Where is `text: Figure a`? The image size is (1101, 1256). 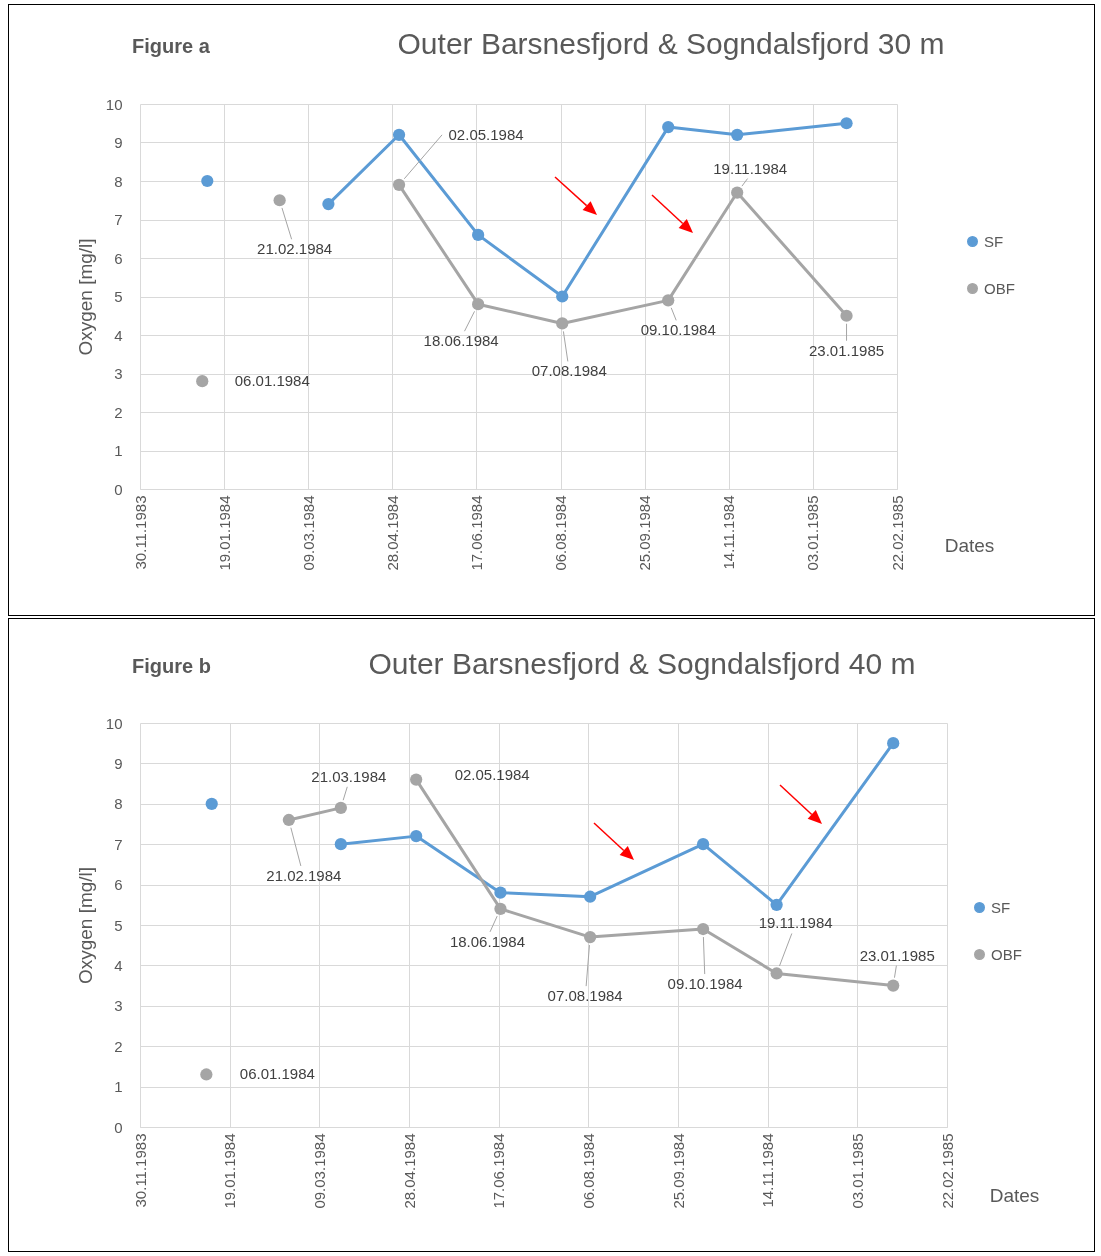 text: Figure a is located at coordinates (171, 46).